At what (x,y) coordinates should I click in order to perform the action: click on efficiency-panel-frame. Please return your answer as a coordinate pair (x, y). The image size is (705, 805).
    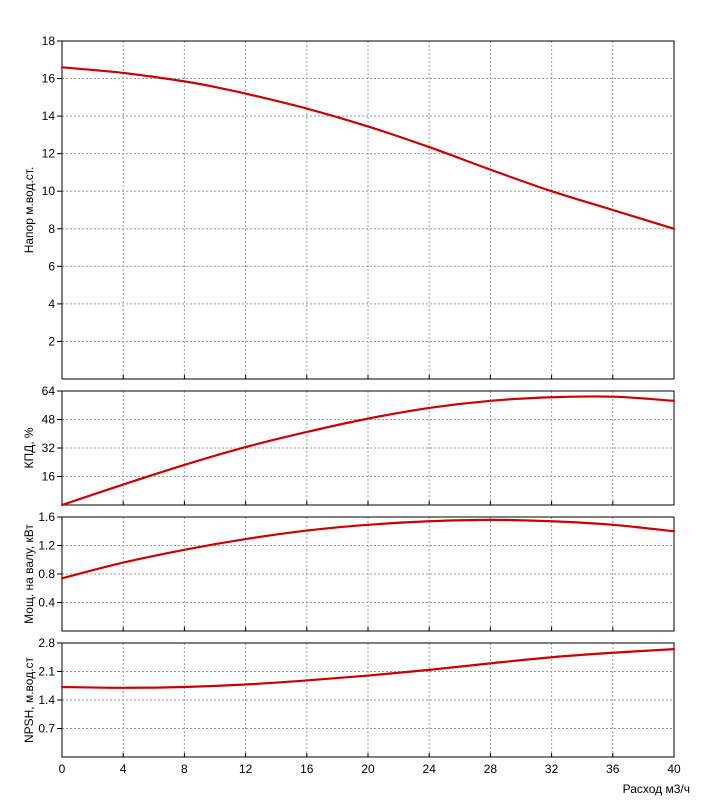
    Looking at the image, I should click on (368, 448).